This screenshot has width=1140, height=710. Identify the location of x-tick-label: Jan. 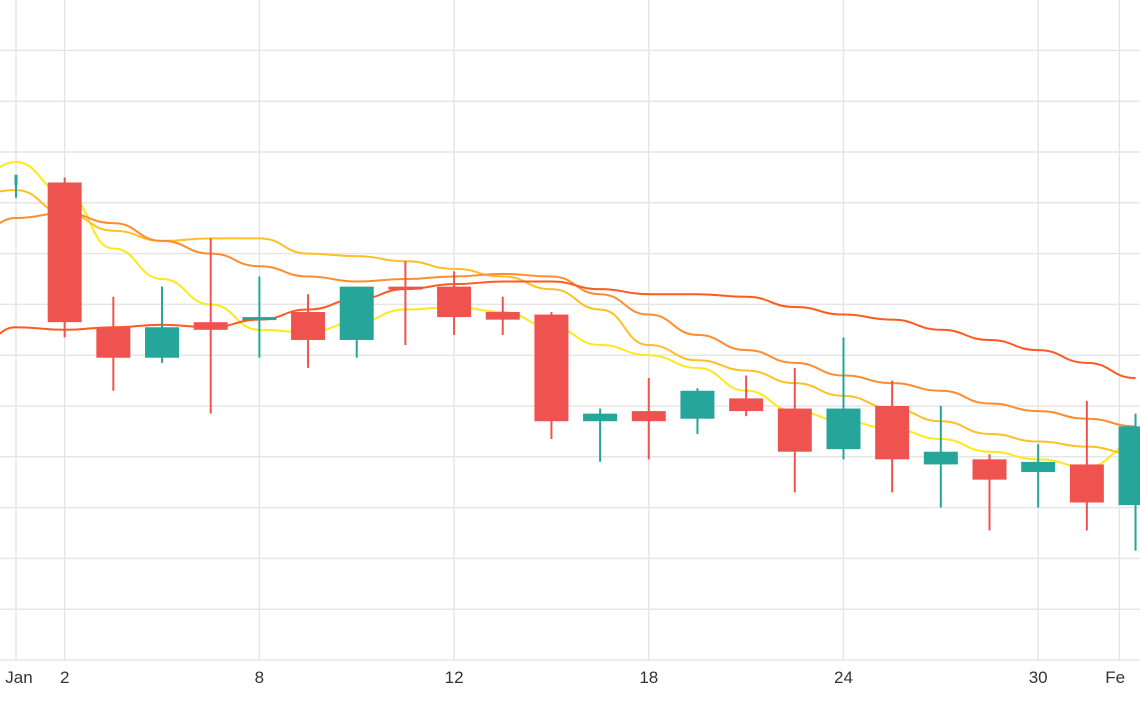
(18, 677).